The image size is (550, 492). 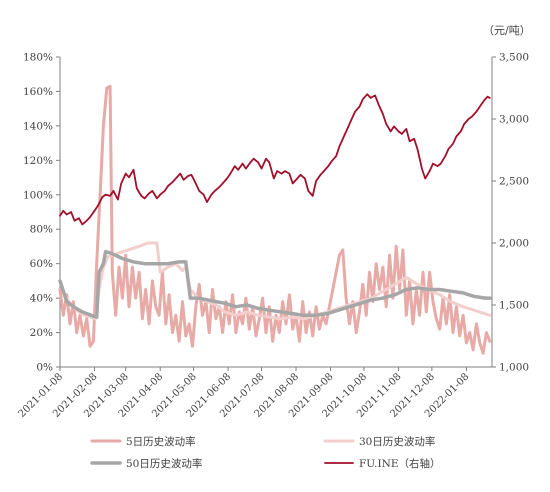 I want to click on left-tick-label: 140%, so click(x=38, y=126).